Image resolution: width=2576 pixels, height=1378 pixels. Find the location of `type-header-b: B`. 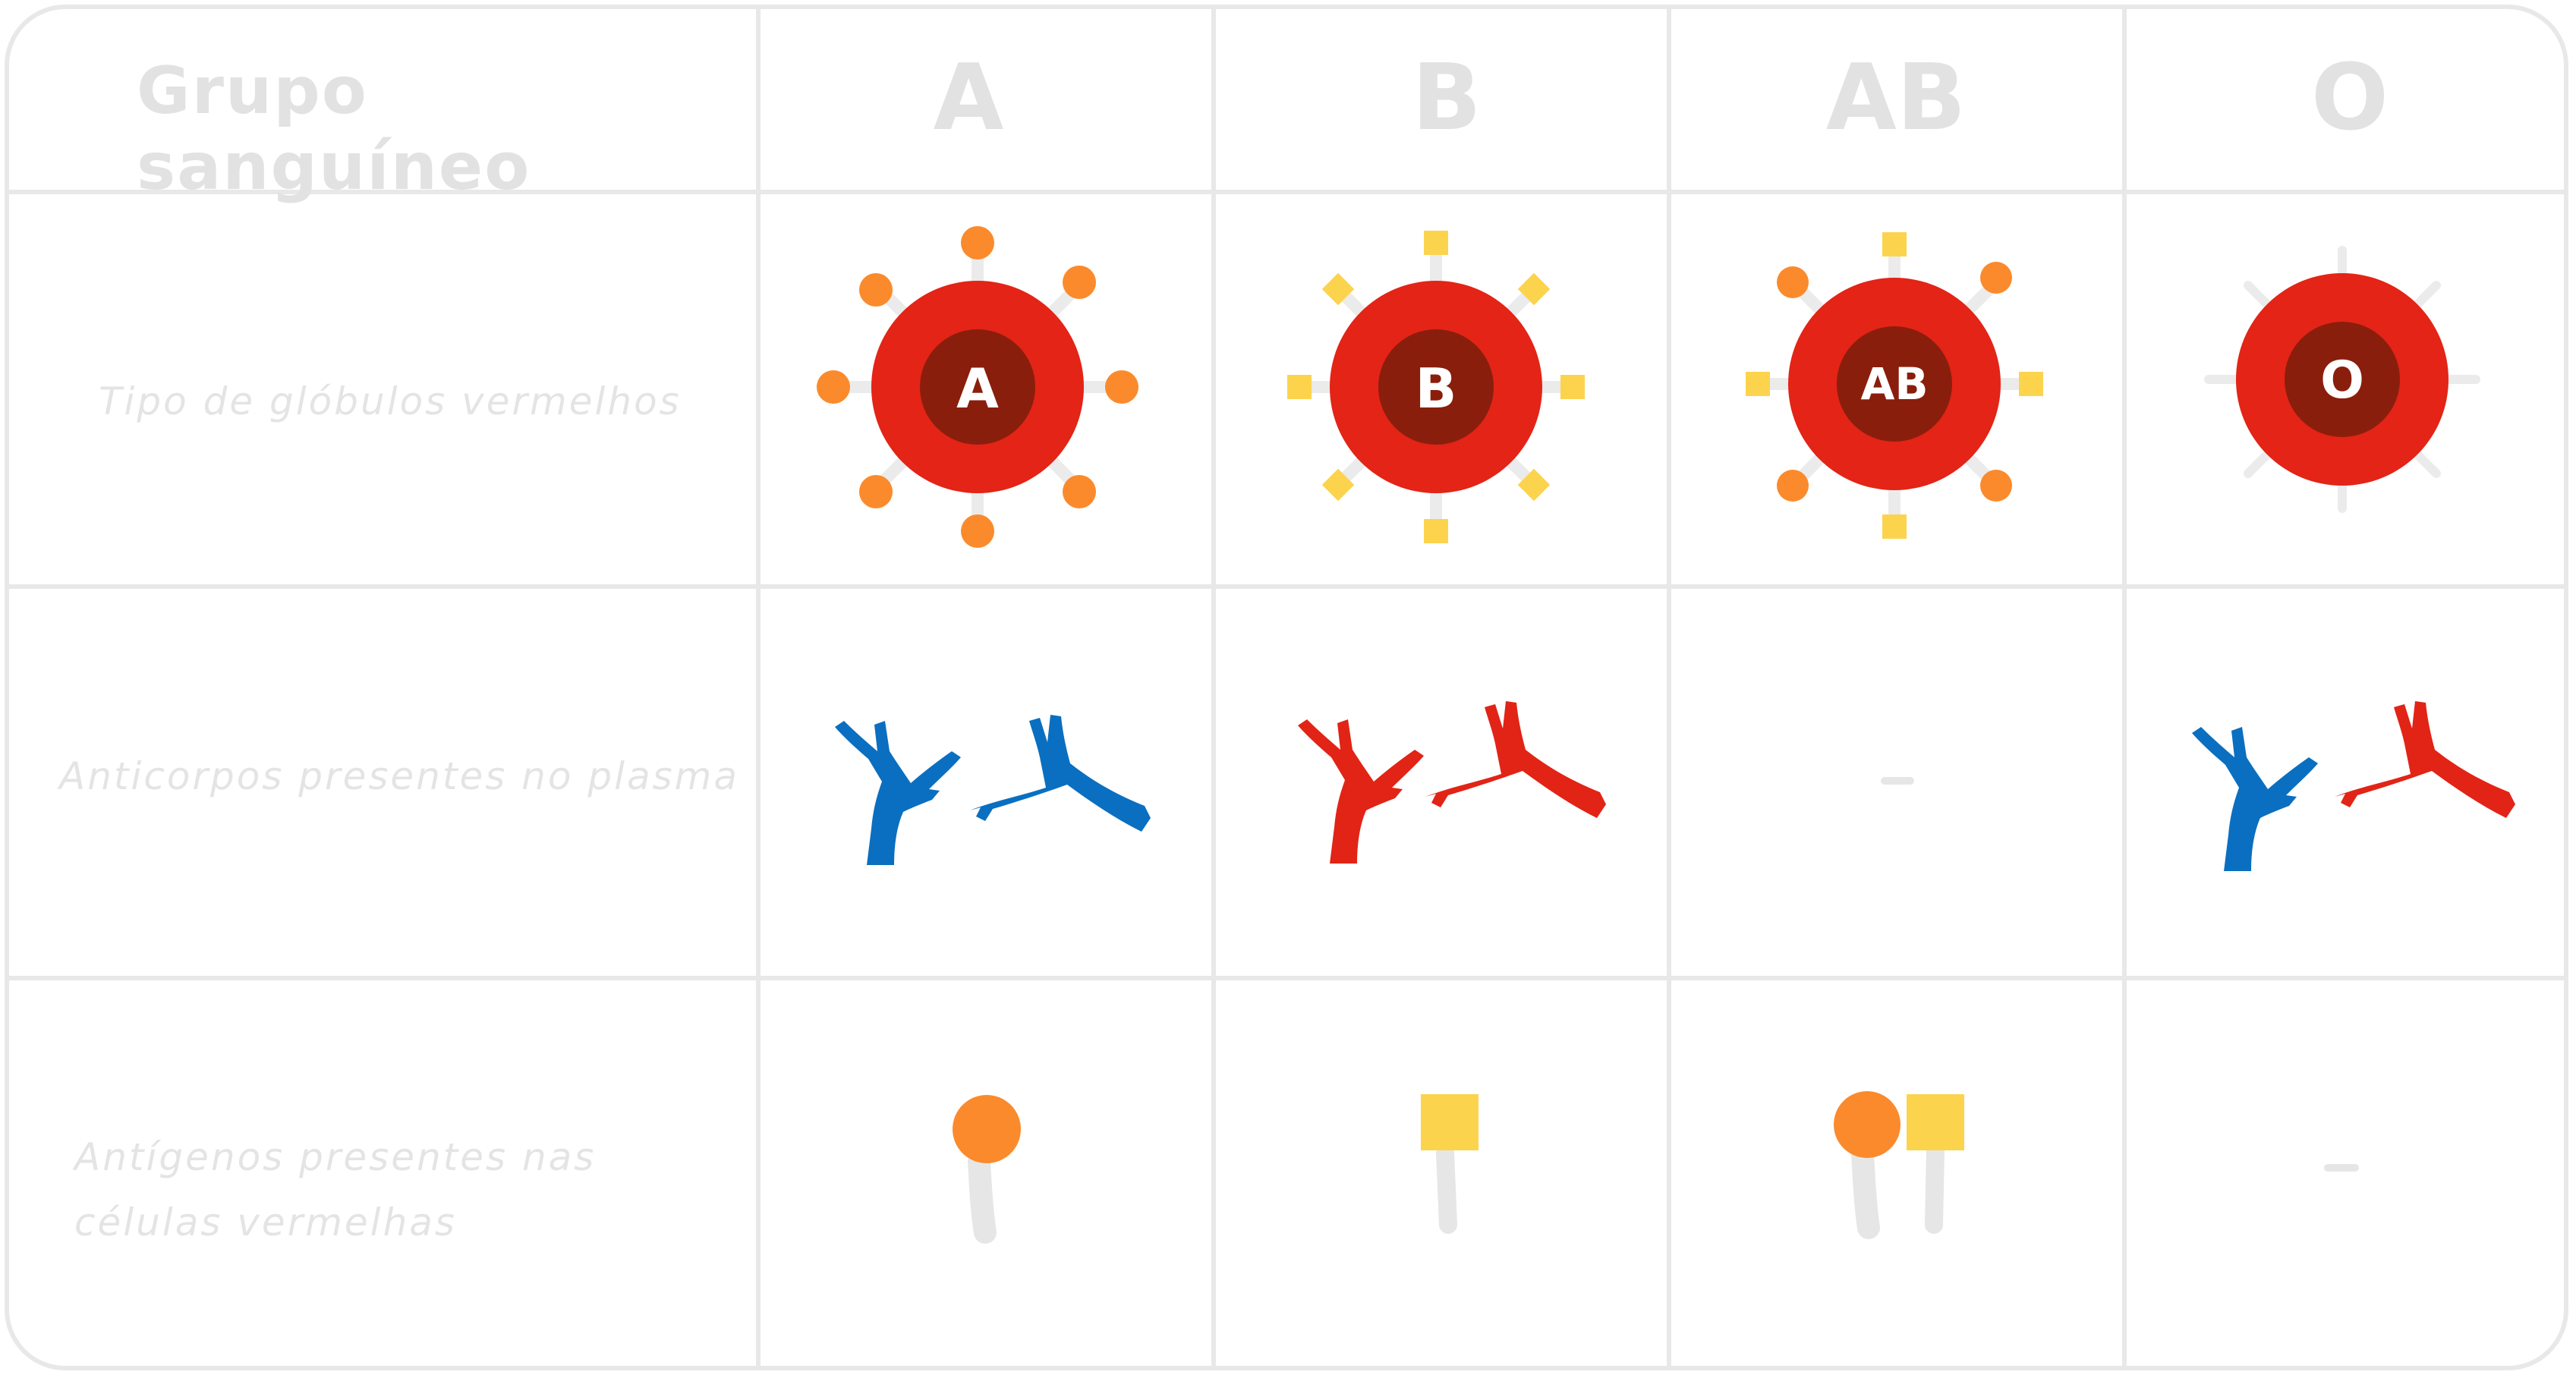

type-header-b: B is located at coordinates (1447, 98).